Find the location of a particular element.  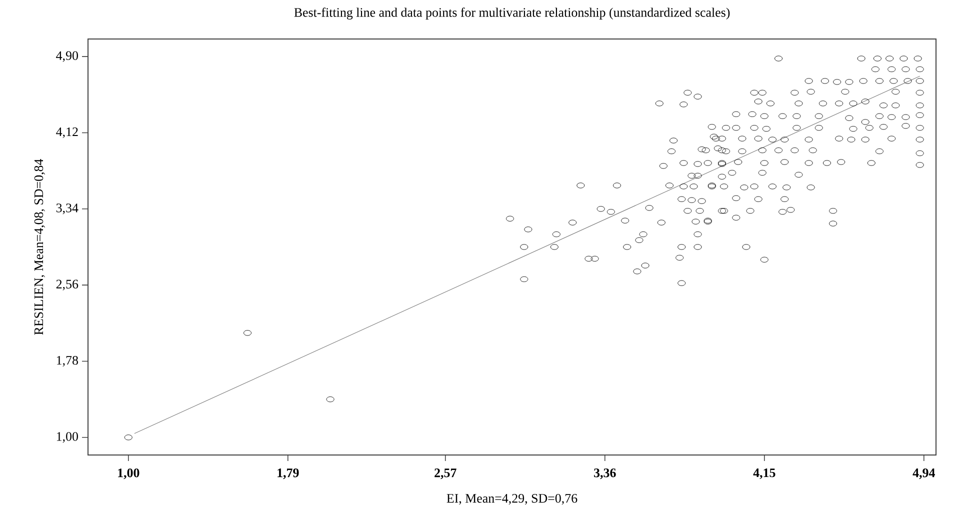

y-tick-label: 1,00 is located at coordinates (67, 437).